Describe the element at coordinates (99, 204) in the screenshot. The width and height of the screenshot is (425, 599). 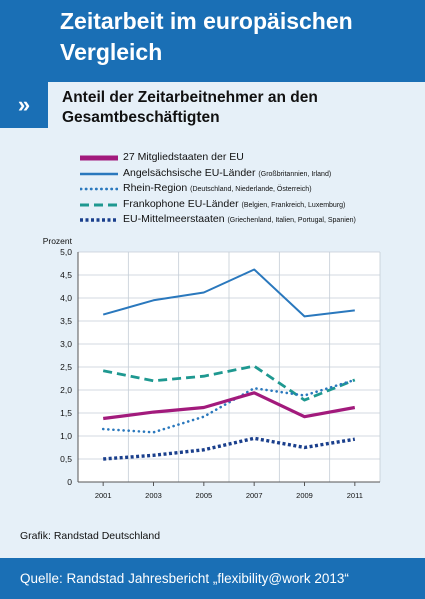
I see `legend-swatch-frankophon` at that location.